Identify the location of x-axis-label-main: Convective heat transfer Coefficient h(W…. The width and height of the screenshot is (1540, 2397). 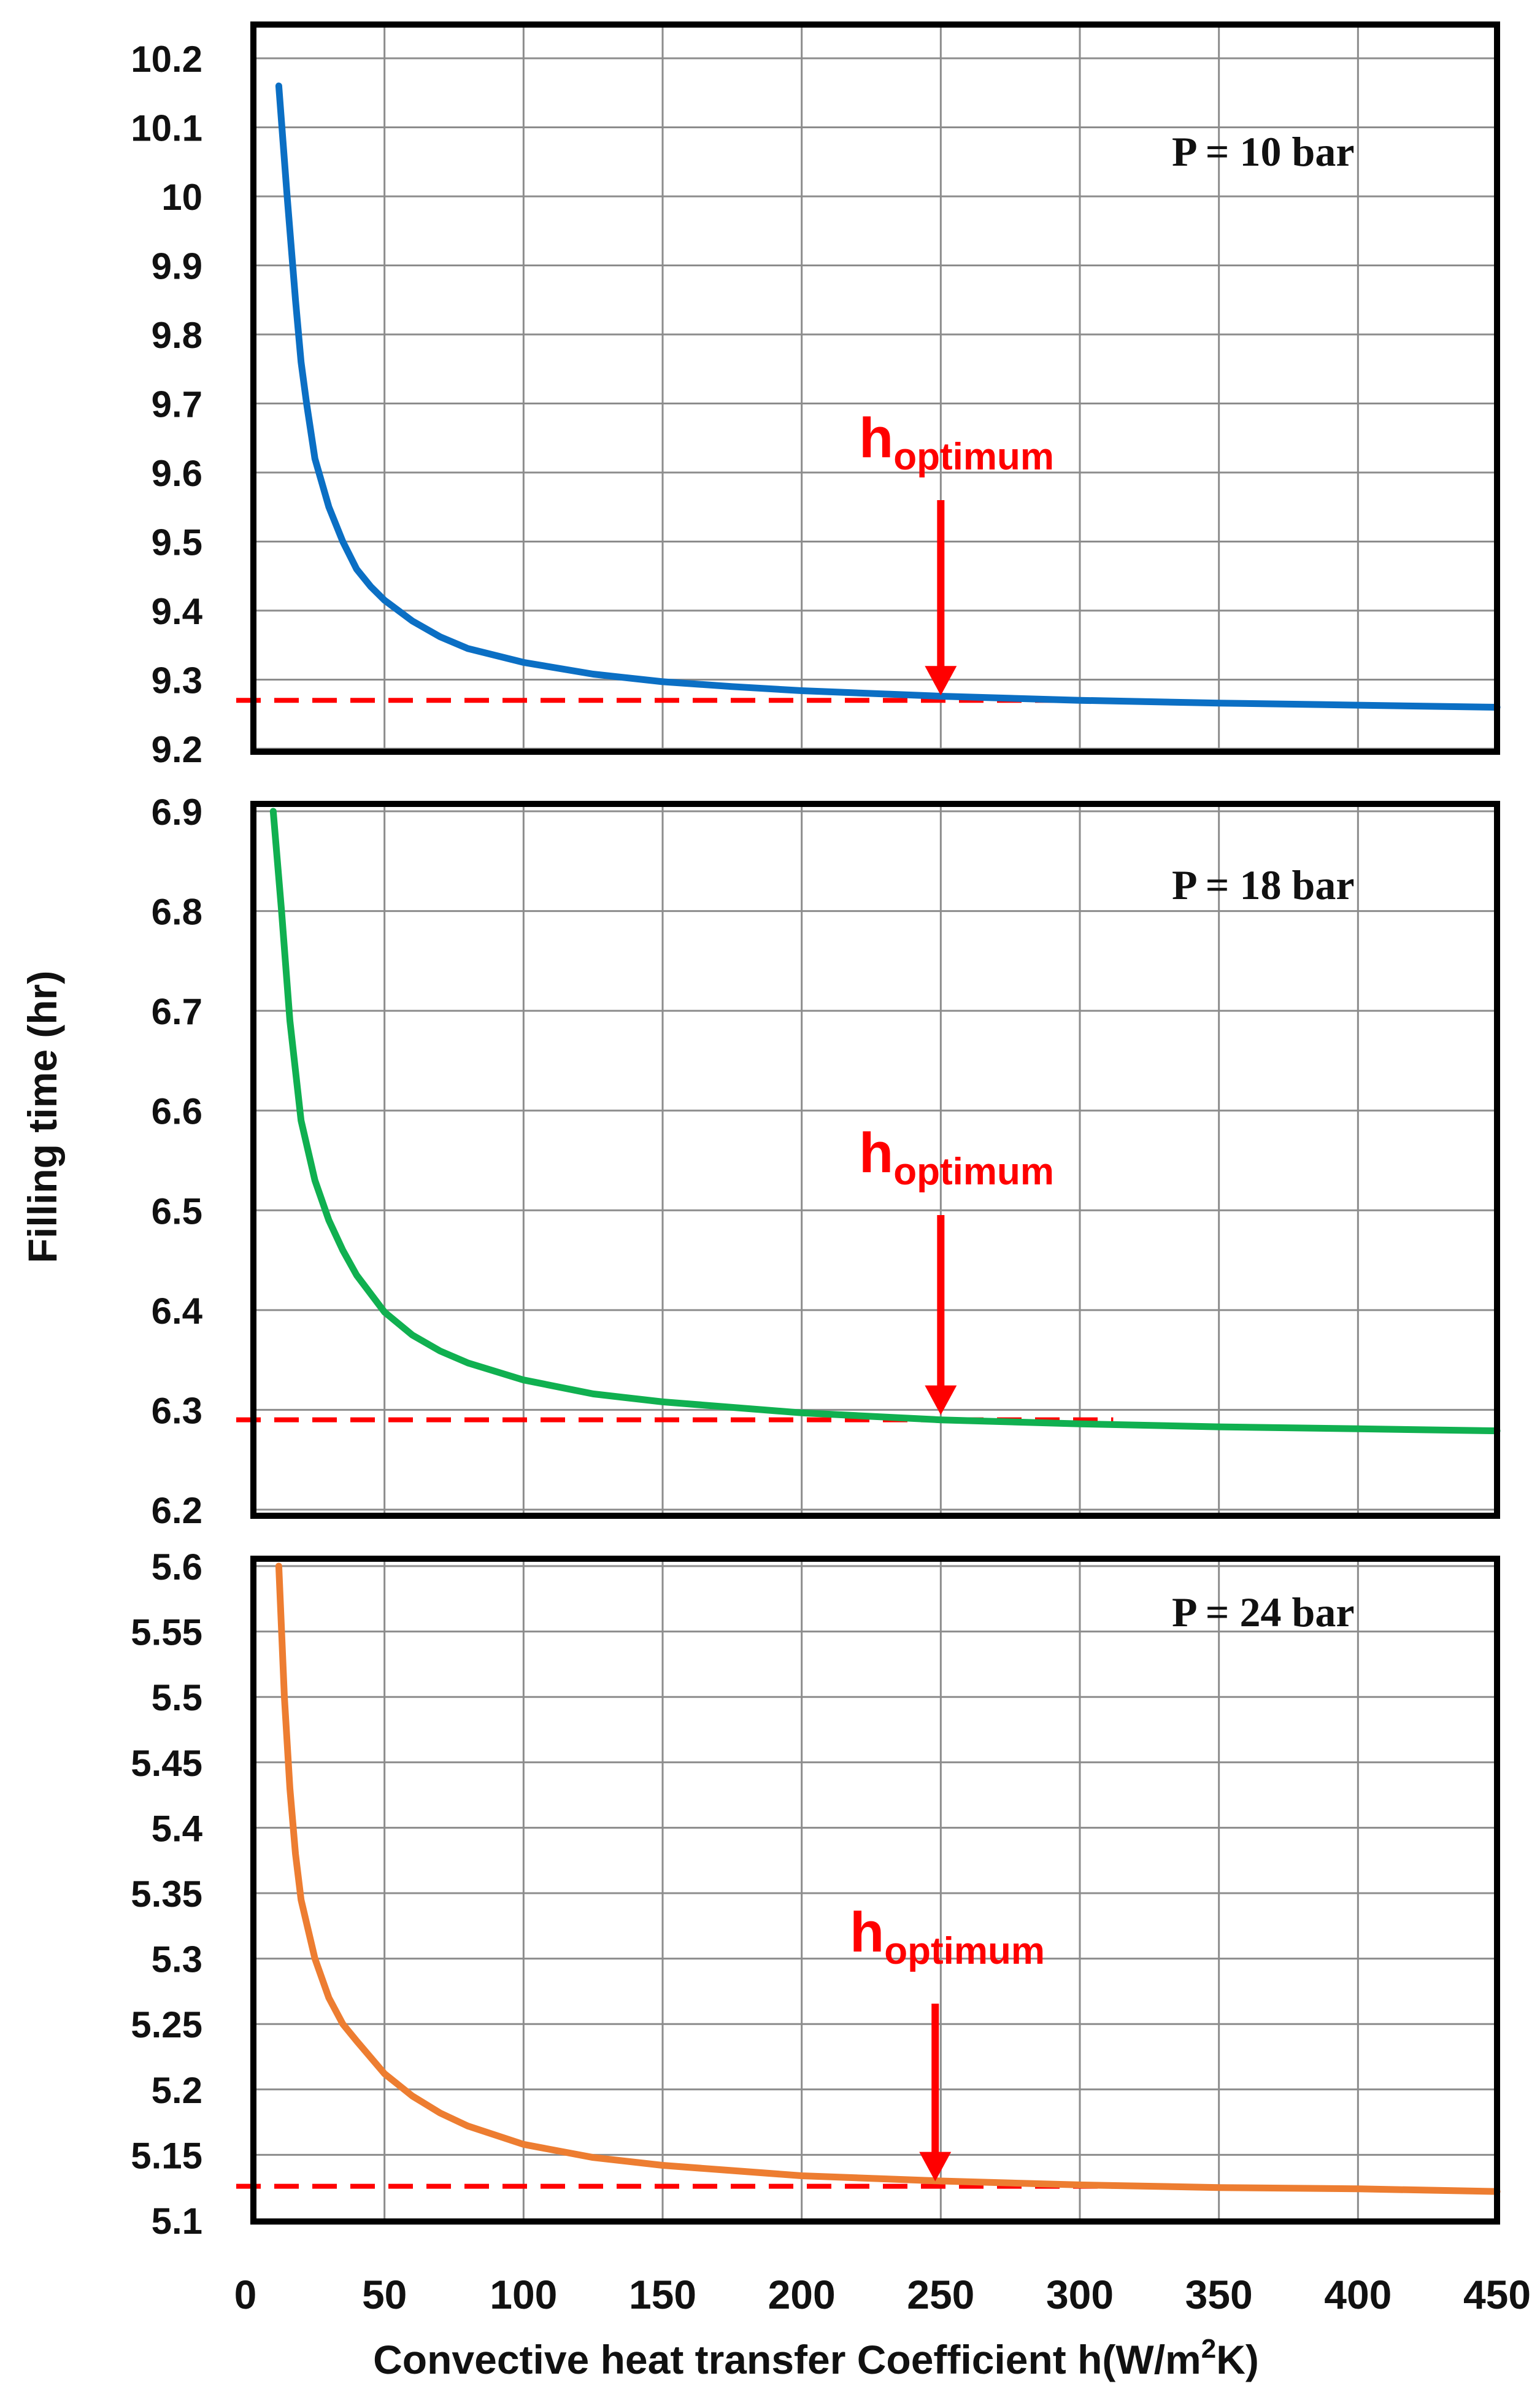
(787, 2359).